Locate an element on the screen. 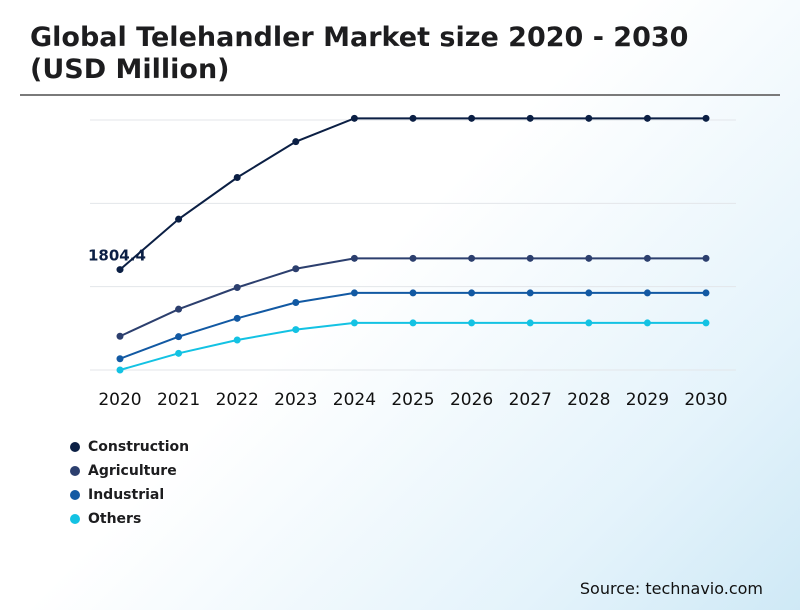 The image size is (800, 610). legend-label: Industrial is located at coordinates (126, 495).